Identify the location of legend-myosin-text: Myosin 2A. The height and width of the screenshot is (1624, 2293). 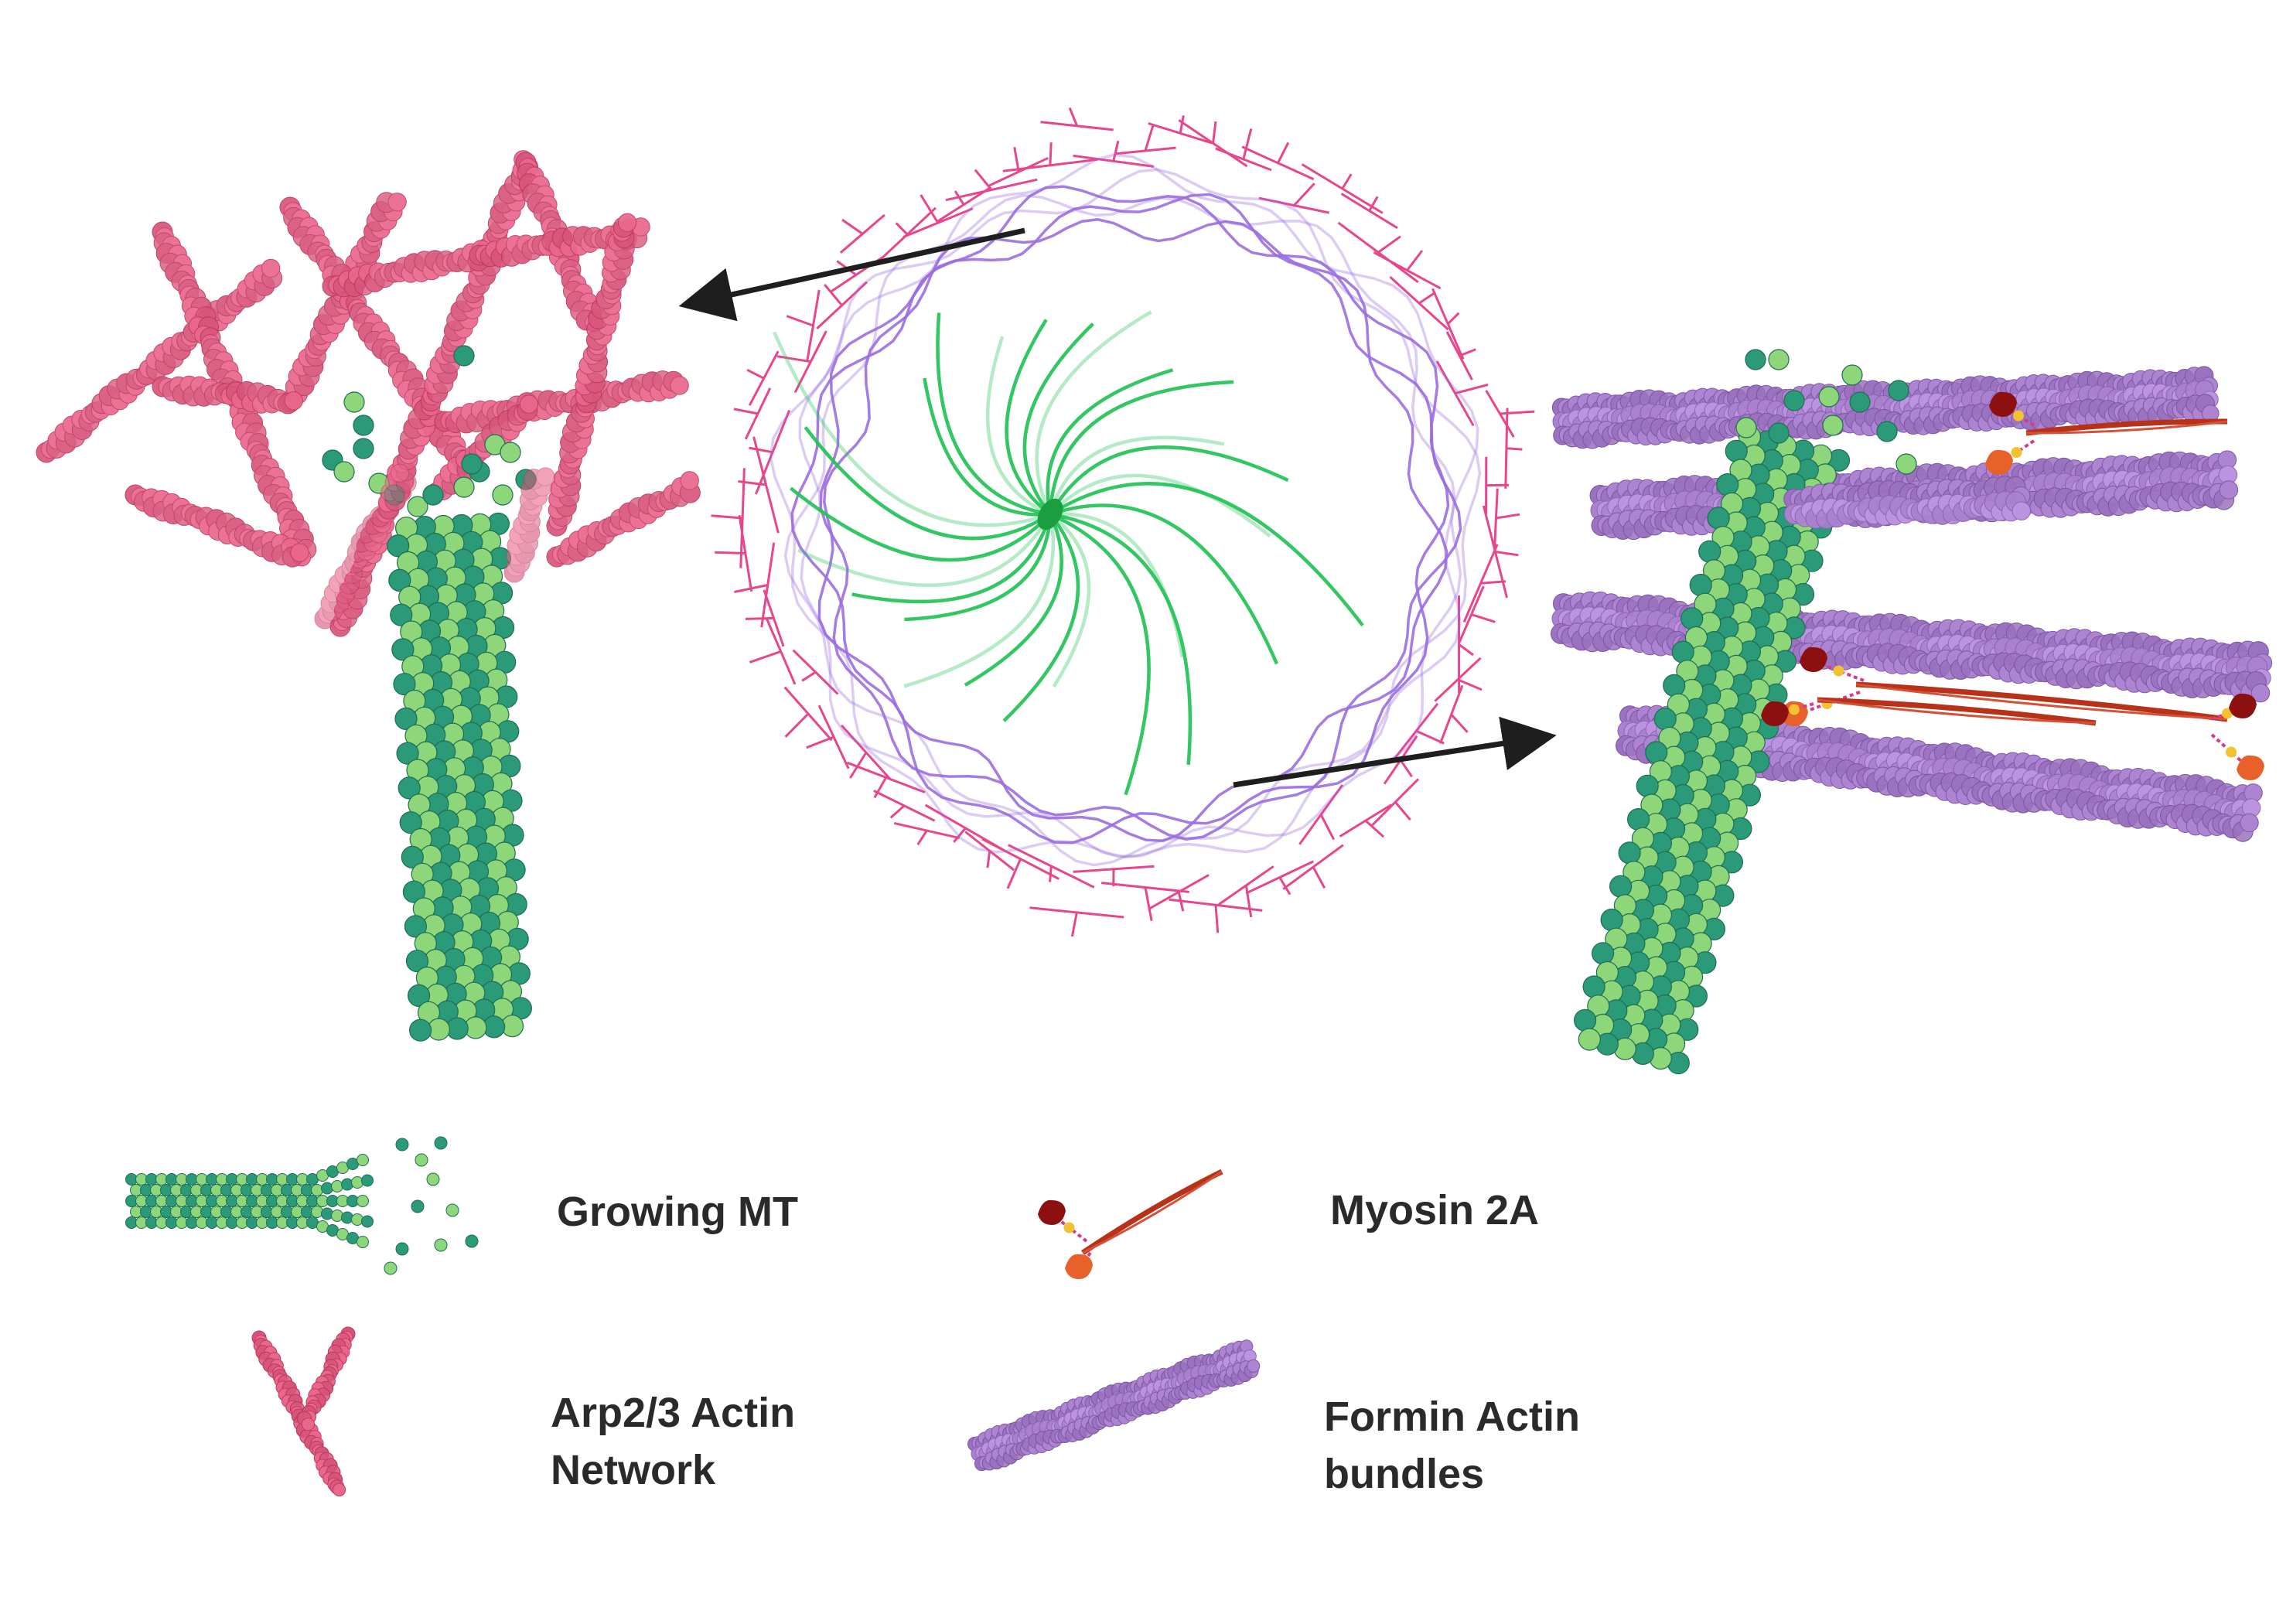
(1435, 1210).